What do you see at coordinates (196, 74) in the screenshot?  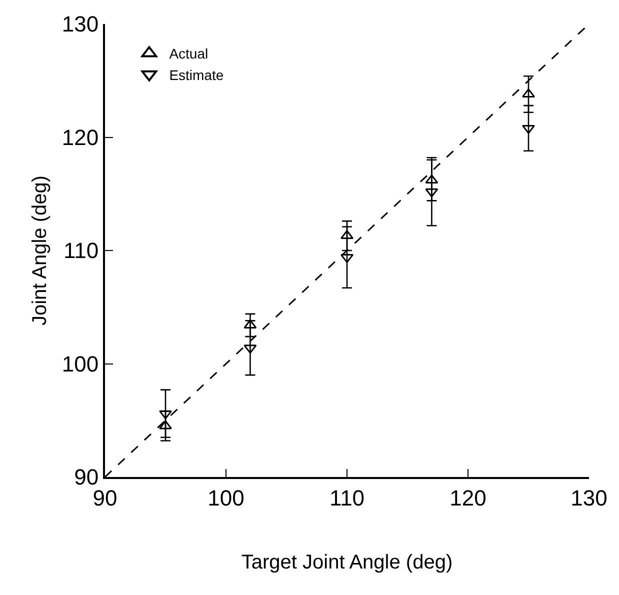 I see `legend-label: Estimate` at bounding box center [196, 74].